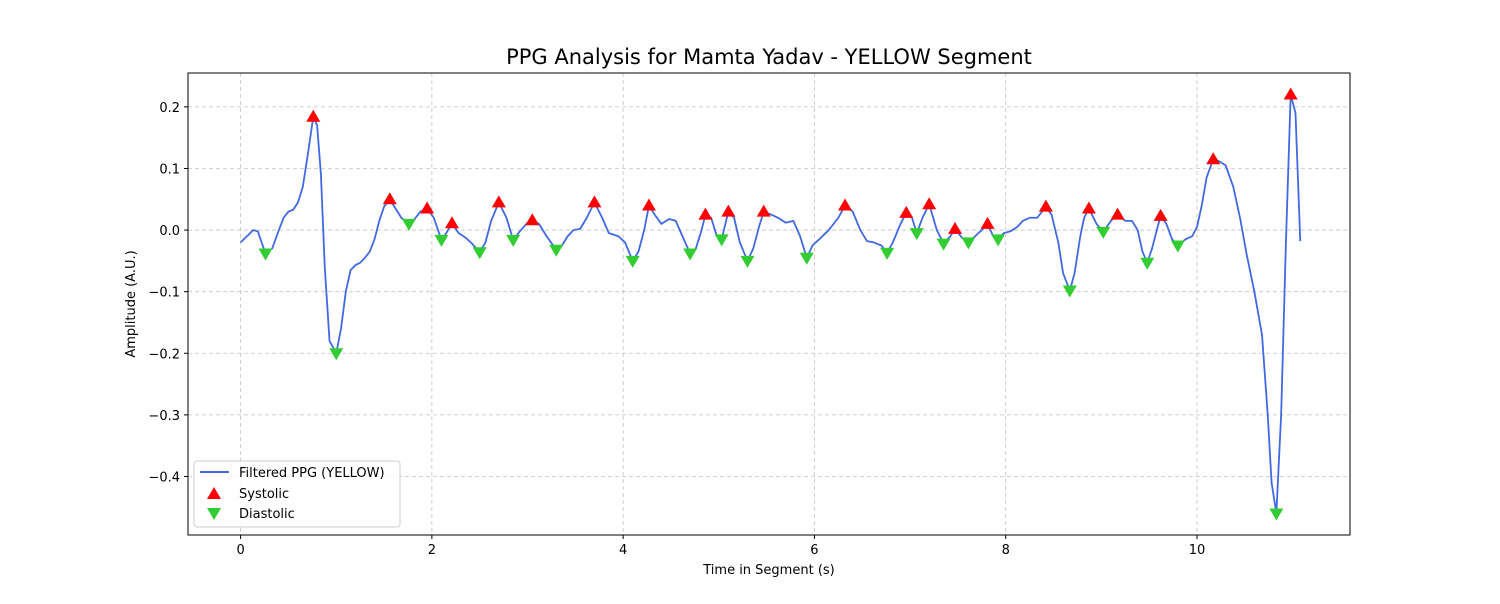 The width and height of the screenshot is (1500, 604). I want to click on x-tick-label: 4, so click(623, 550).